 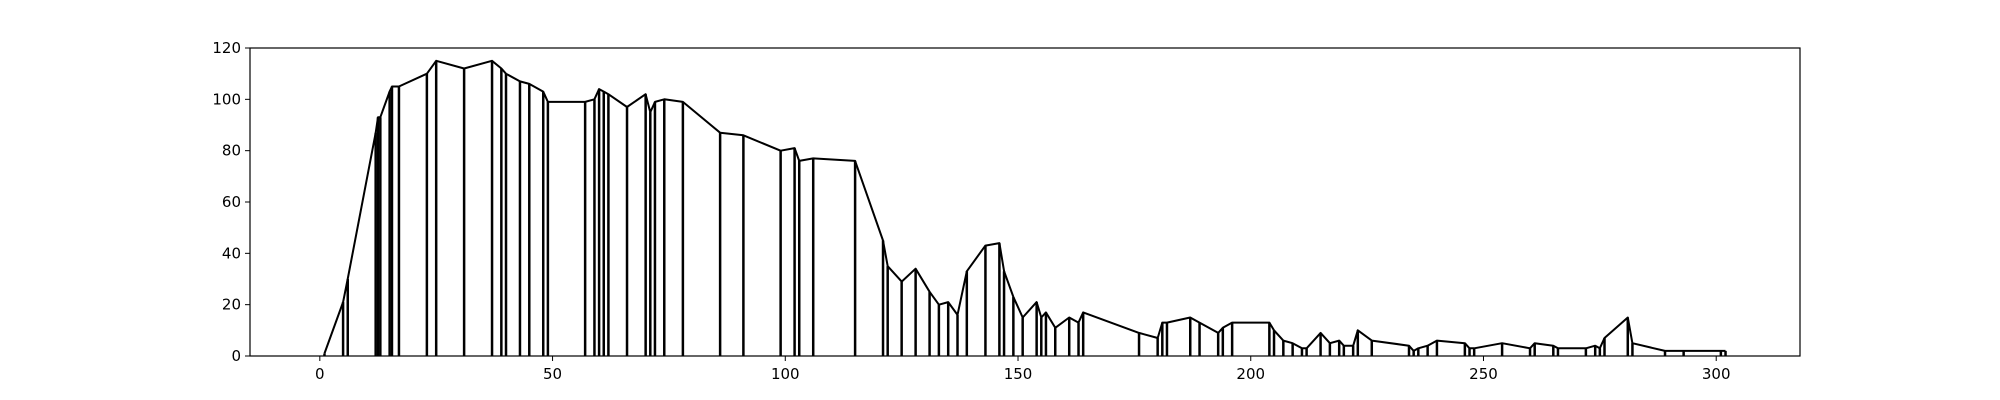 What do you see at coordinates (231, 305) in the screenshot?
I see `y-tick-label: 20` at bounding box center [231, 305].